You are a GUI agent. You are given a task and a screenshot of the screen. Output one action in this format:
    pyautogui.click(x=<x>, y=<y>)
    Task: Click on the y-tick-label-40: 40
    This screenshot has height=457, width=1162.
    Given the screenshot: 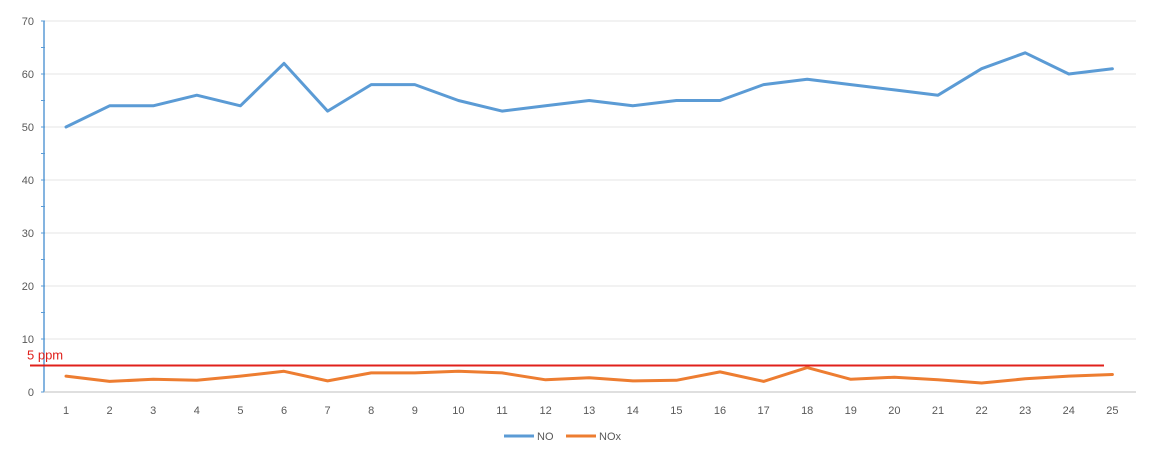 What is the action you would take?
    pyautogui.click(x=28, y=181)
    